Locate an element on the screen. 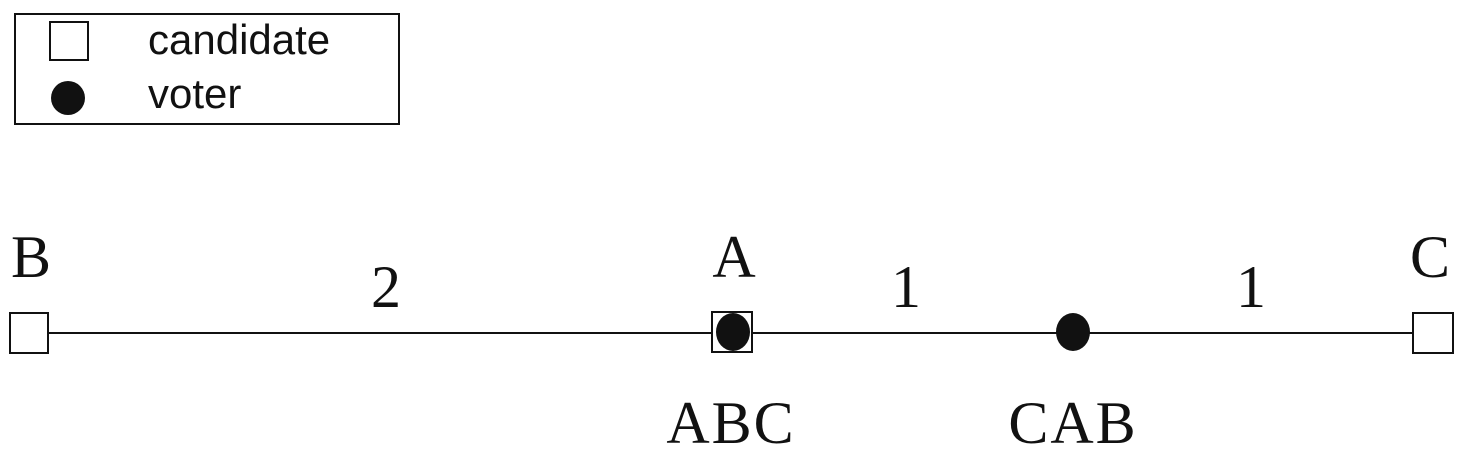 This screenshot has height=456, width=1468. legend-label-candidate: candidate is located at coordinates (239, 39).